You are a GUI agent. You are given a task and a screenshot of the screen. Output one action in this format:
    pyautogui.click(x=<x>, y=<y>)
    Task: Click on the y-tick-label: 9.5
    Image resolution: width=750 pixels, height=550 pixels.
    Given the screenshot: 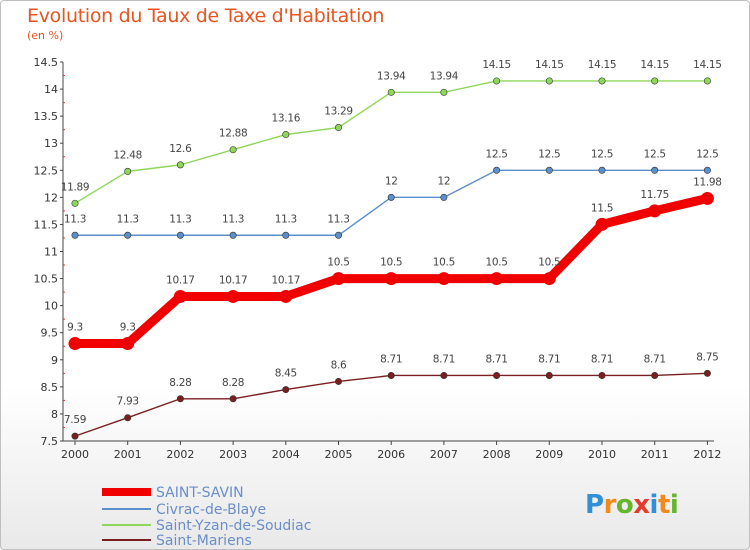 What is the action you would take?
    pyautogui.click(x=50, y=333)
    